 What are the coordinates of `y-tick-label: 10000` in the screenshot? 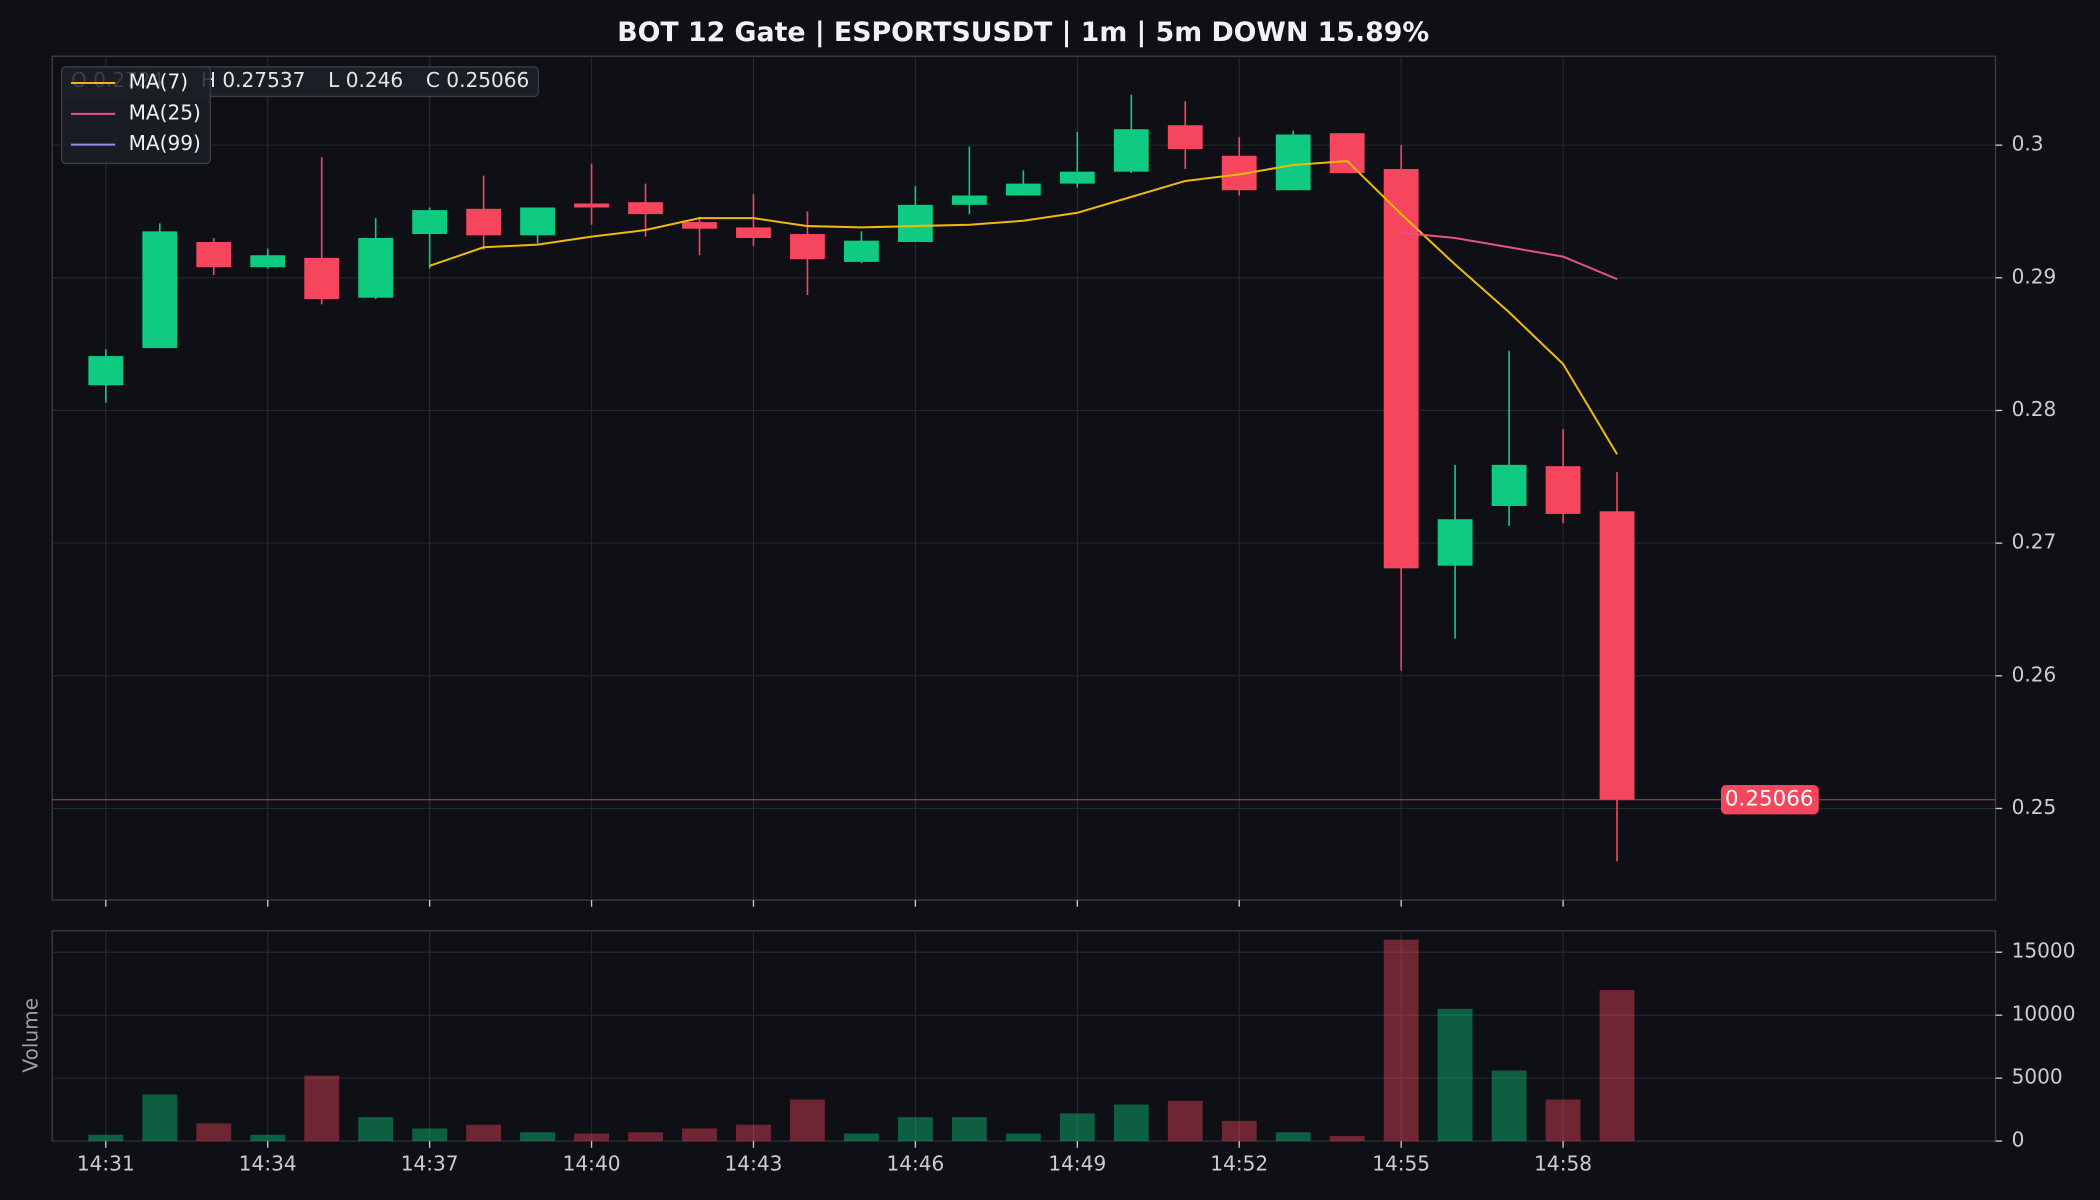 It's located at (2044, 1014).